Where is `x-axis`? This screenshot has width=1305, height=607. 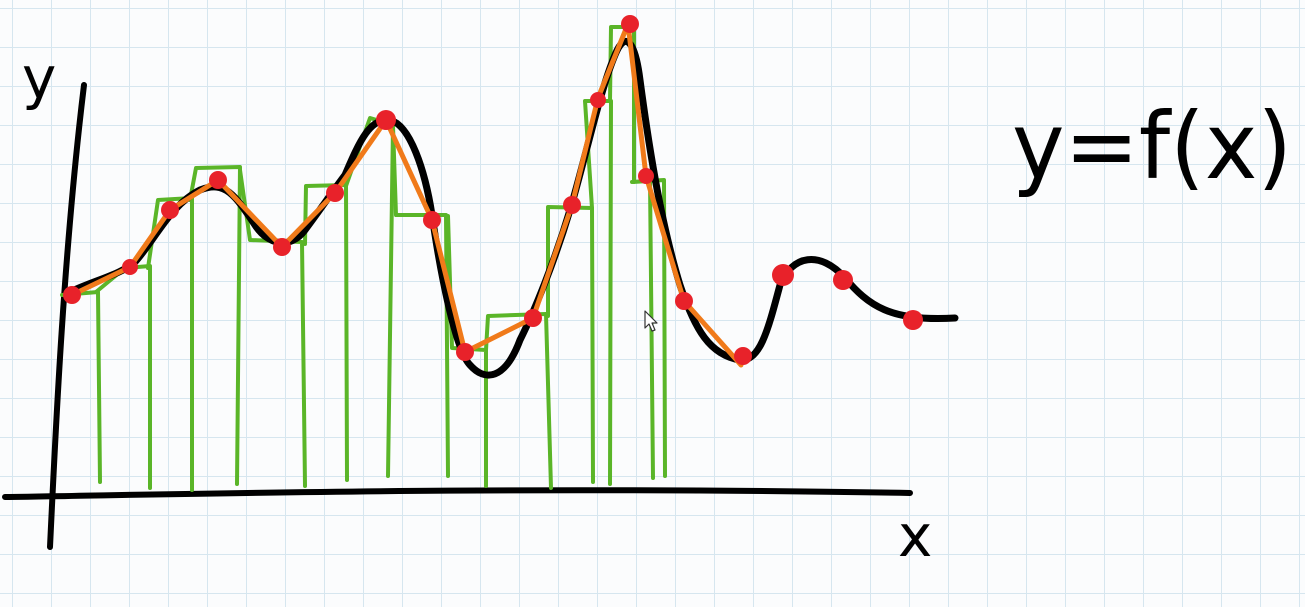
x-axis is located at coordinates (457, 493).